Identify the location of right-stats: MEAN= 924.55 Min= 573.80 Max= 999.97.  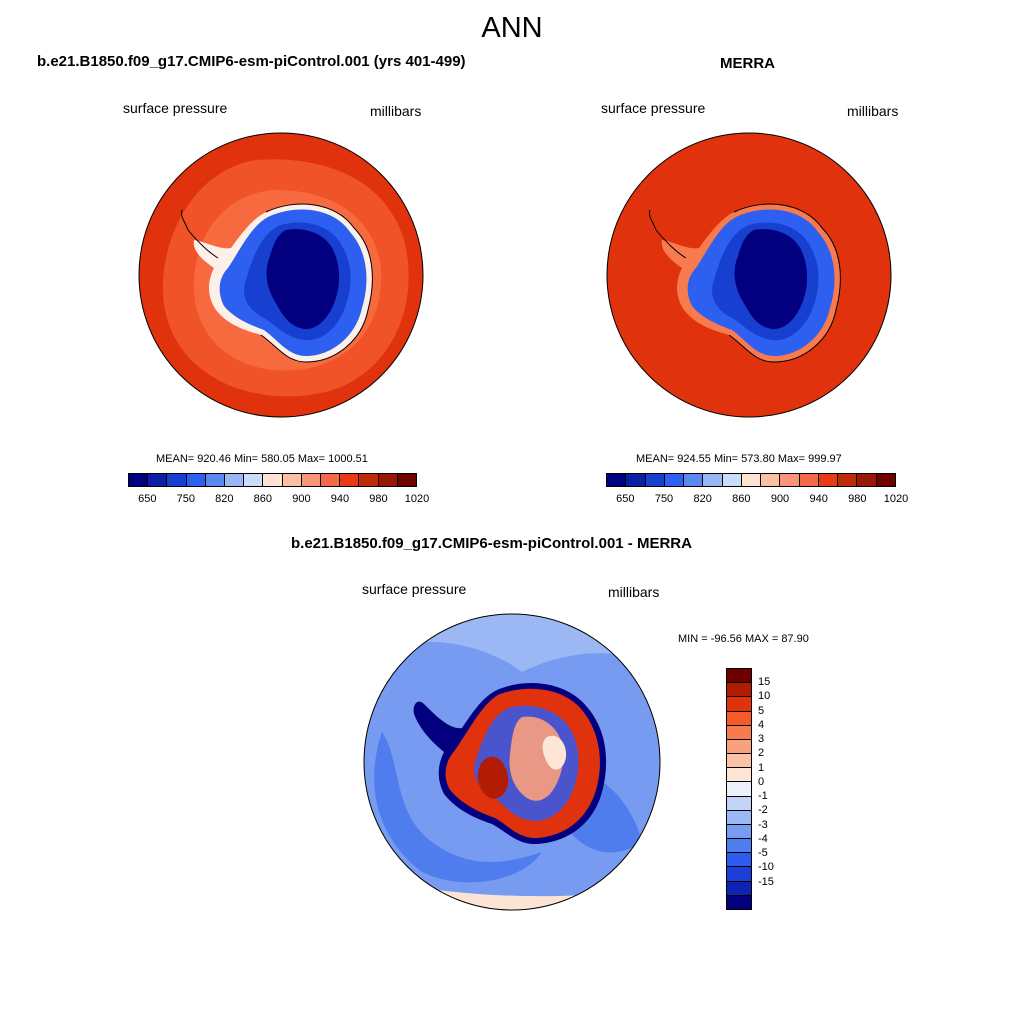
(739, 459).